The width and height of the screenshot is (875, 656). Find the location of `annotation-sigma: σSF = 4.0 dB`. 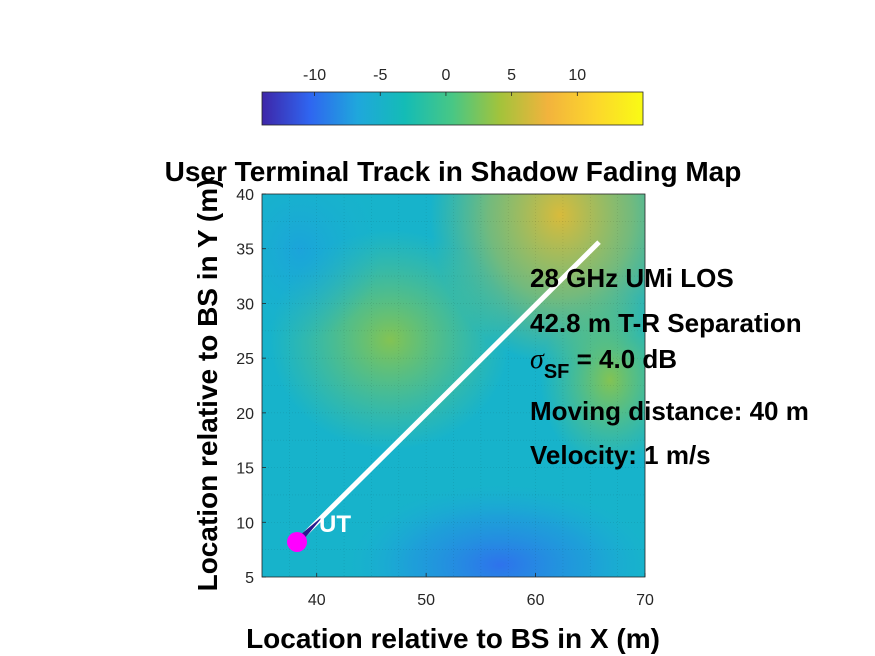

annotation-sigma: σSF = 4.0 dB is located at coordinates (603, 363).